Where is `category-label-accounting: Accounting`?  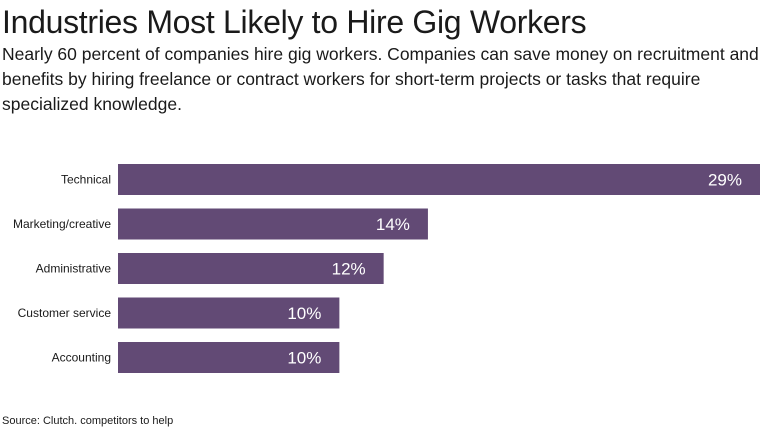 category-label-accounting: Accounting is located at coordinates (81, 358).